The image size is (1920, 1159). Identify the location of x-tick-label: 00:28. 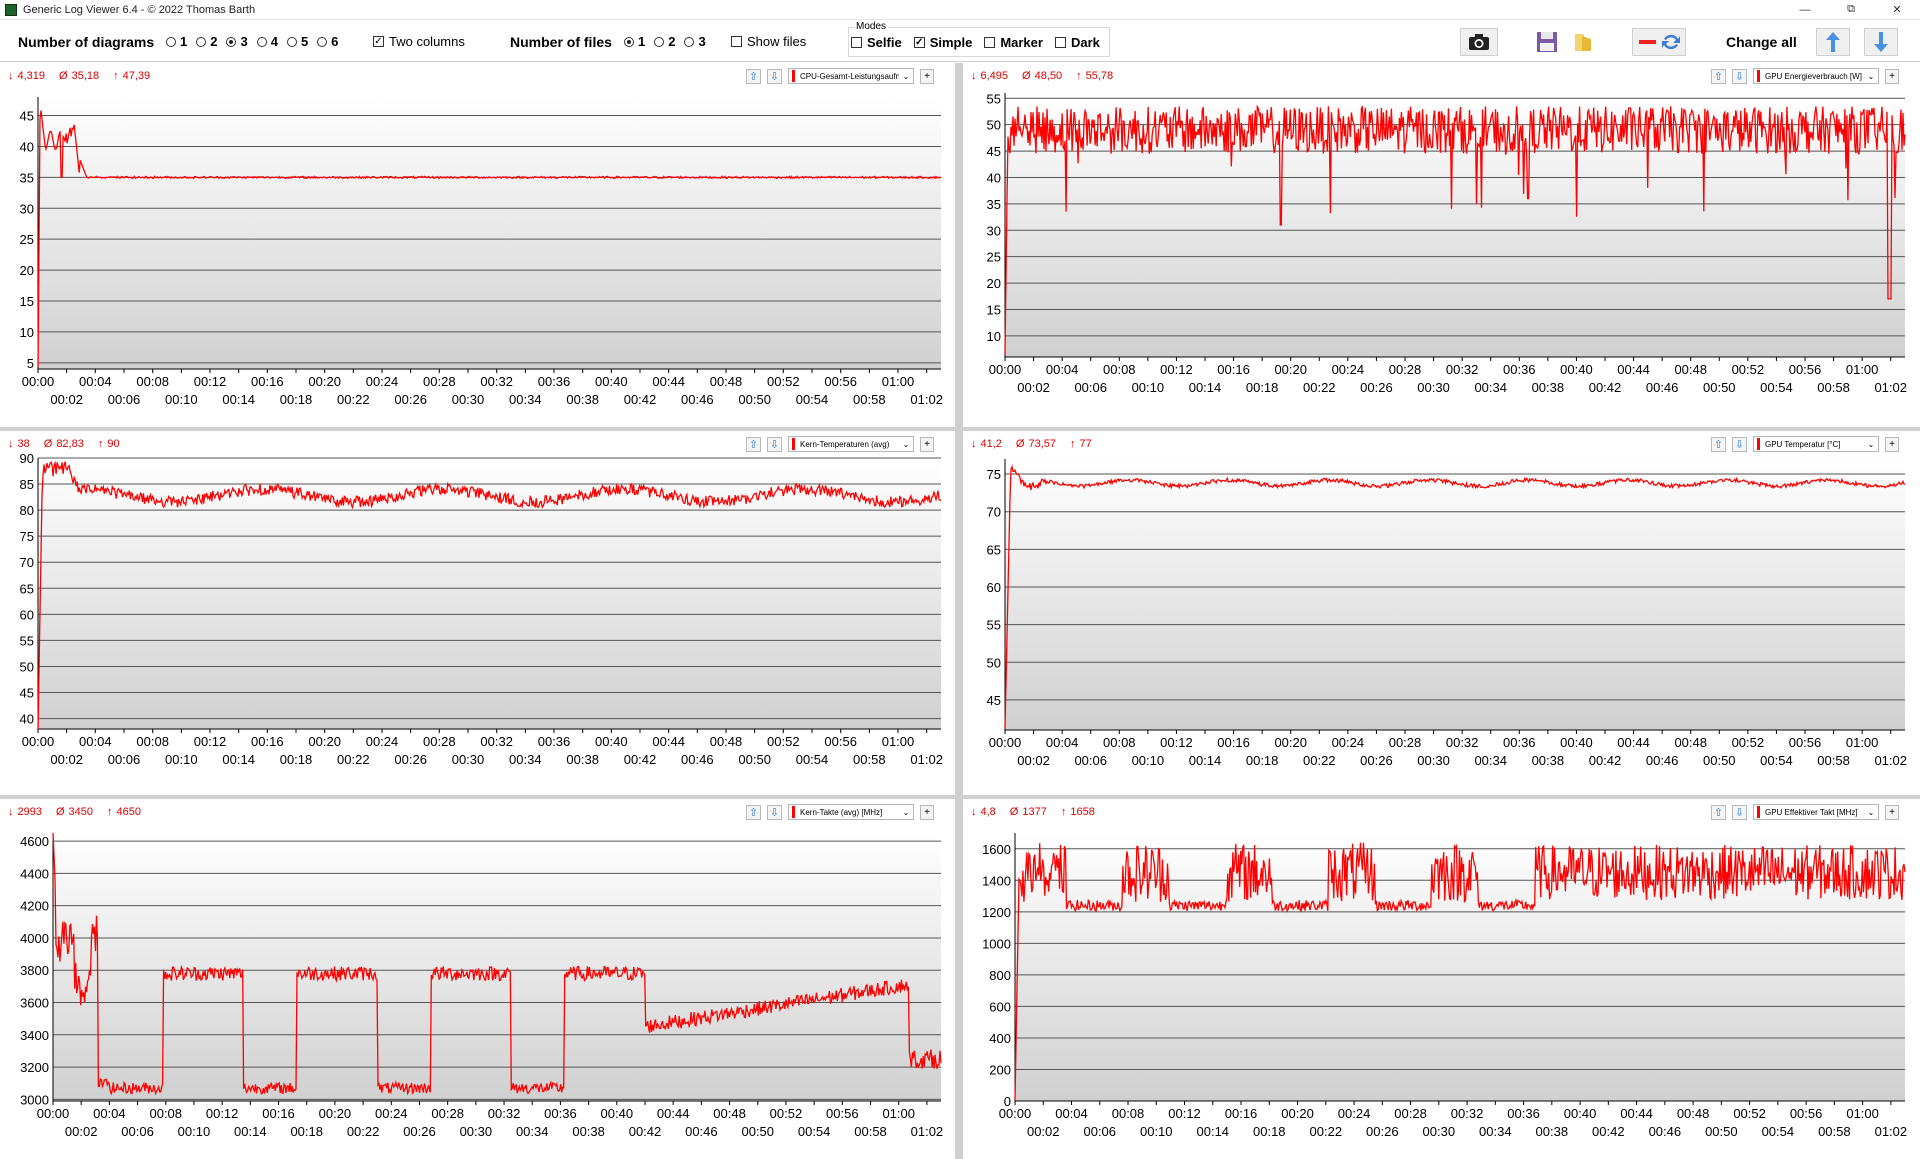
(1410, 1113).